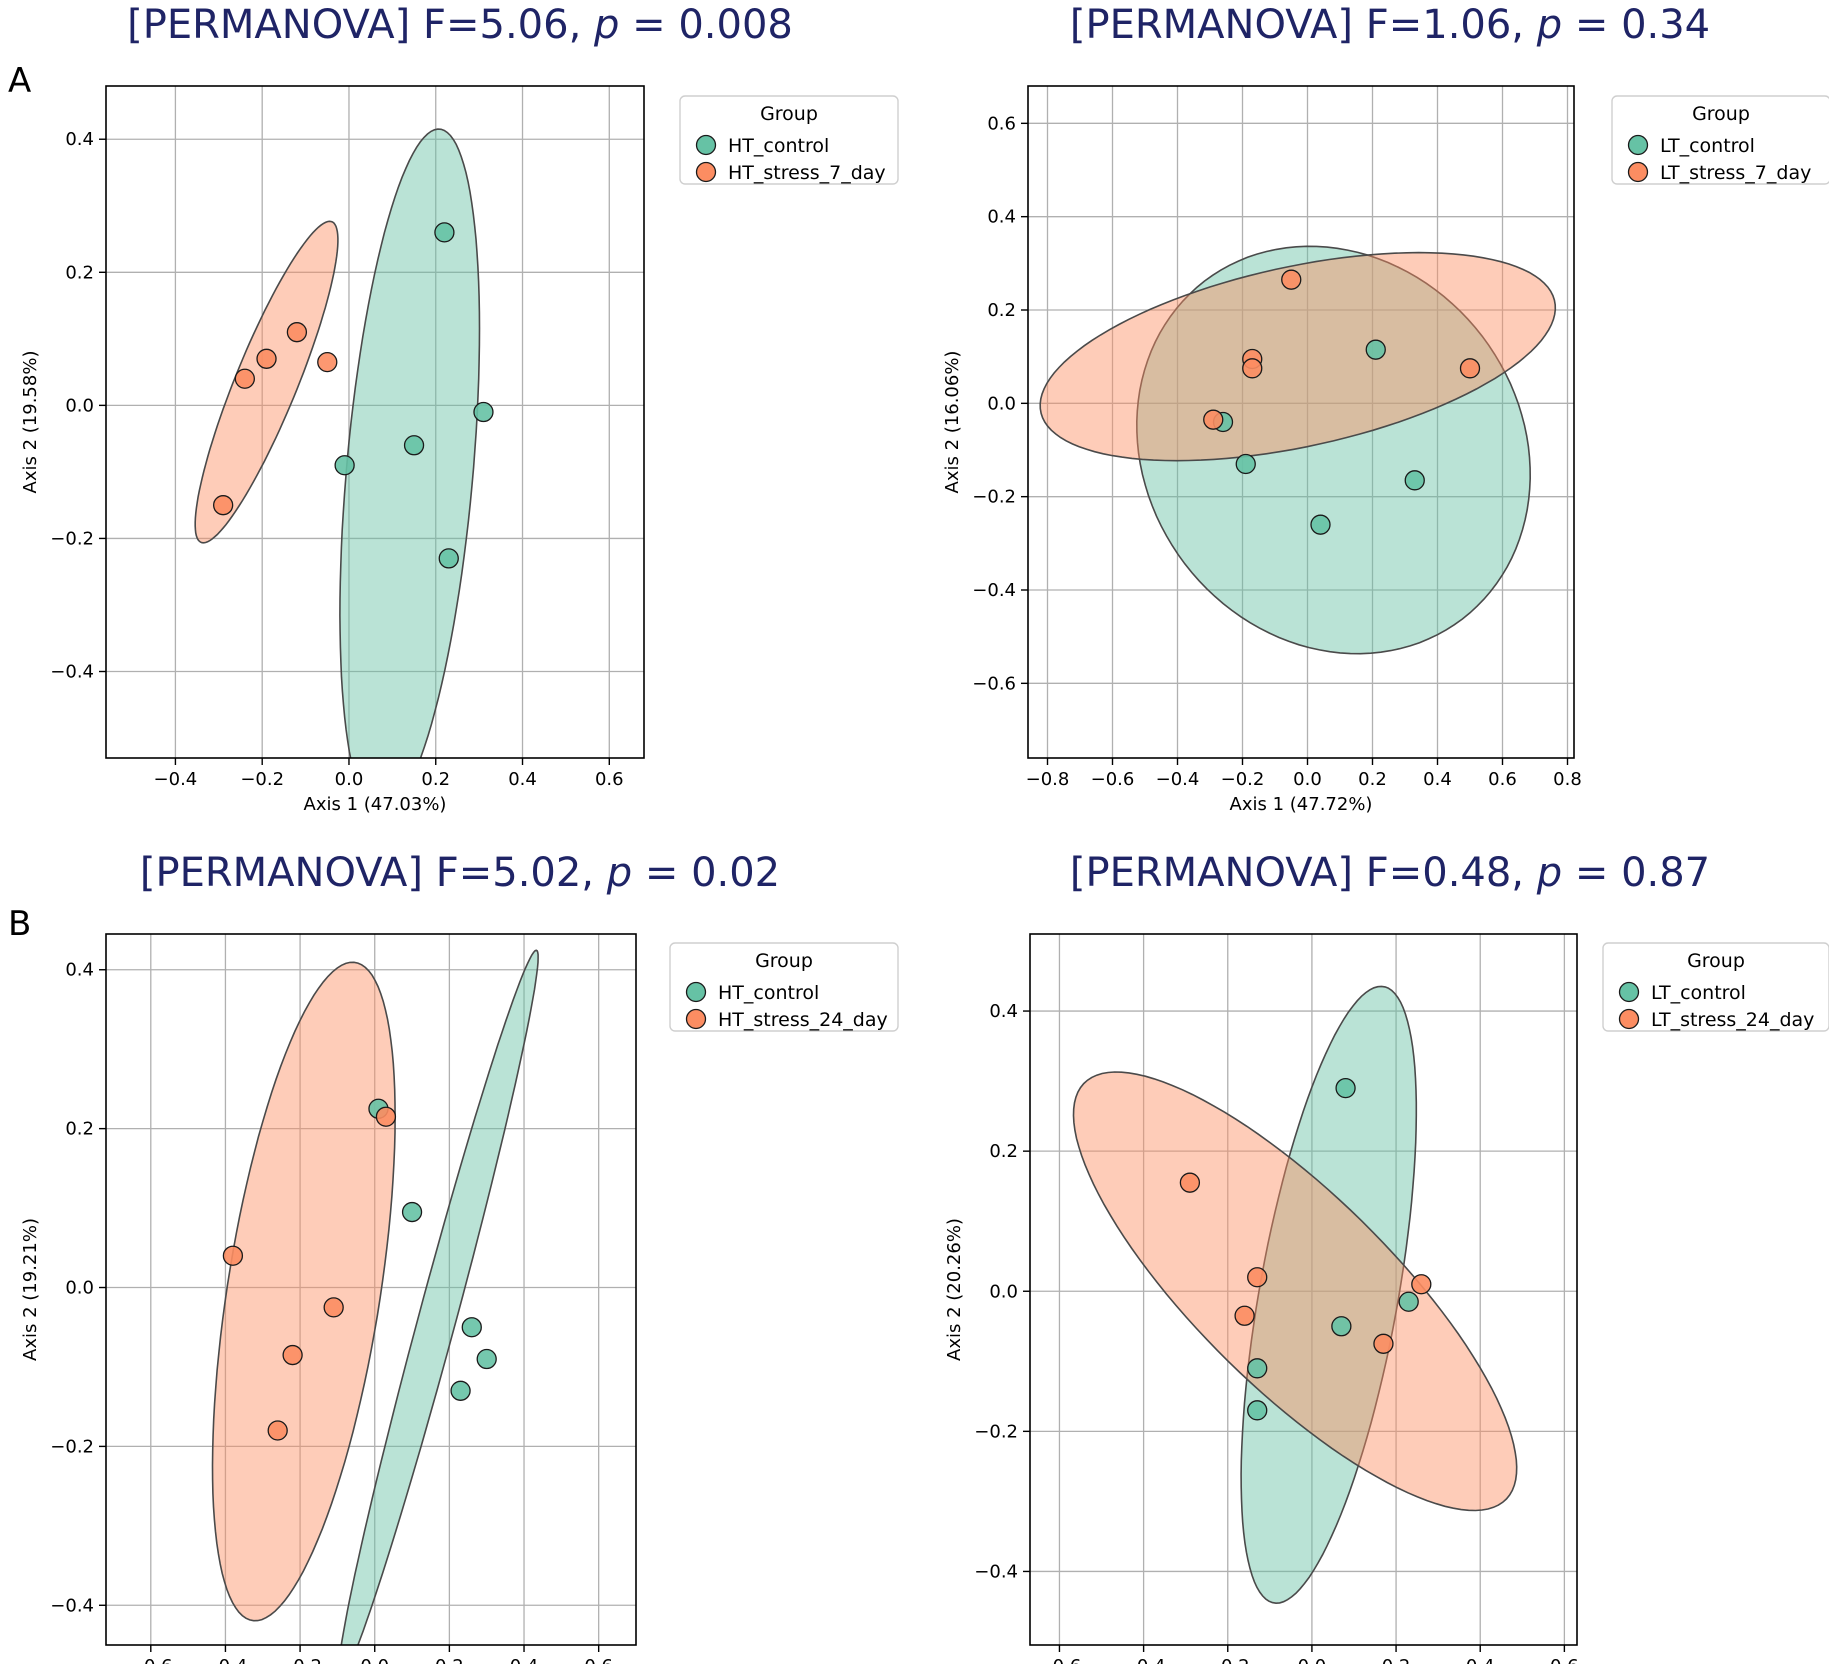 This screenshot has height=1664, width=1829. Describe the element at coordinates (1636, 873) in the screenshot. I see `title-suffix: = 0.87` at that location.